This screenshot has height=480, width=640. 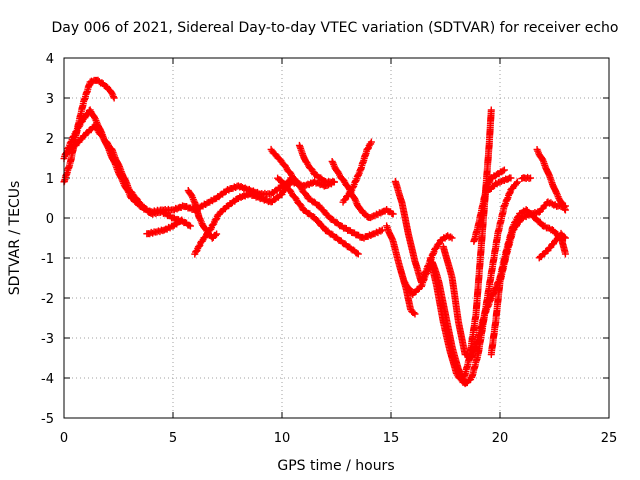 I want to click on y-tick-label: -2, so click(x=47, y=299).